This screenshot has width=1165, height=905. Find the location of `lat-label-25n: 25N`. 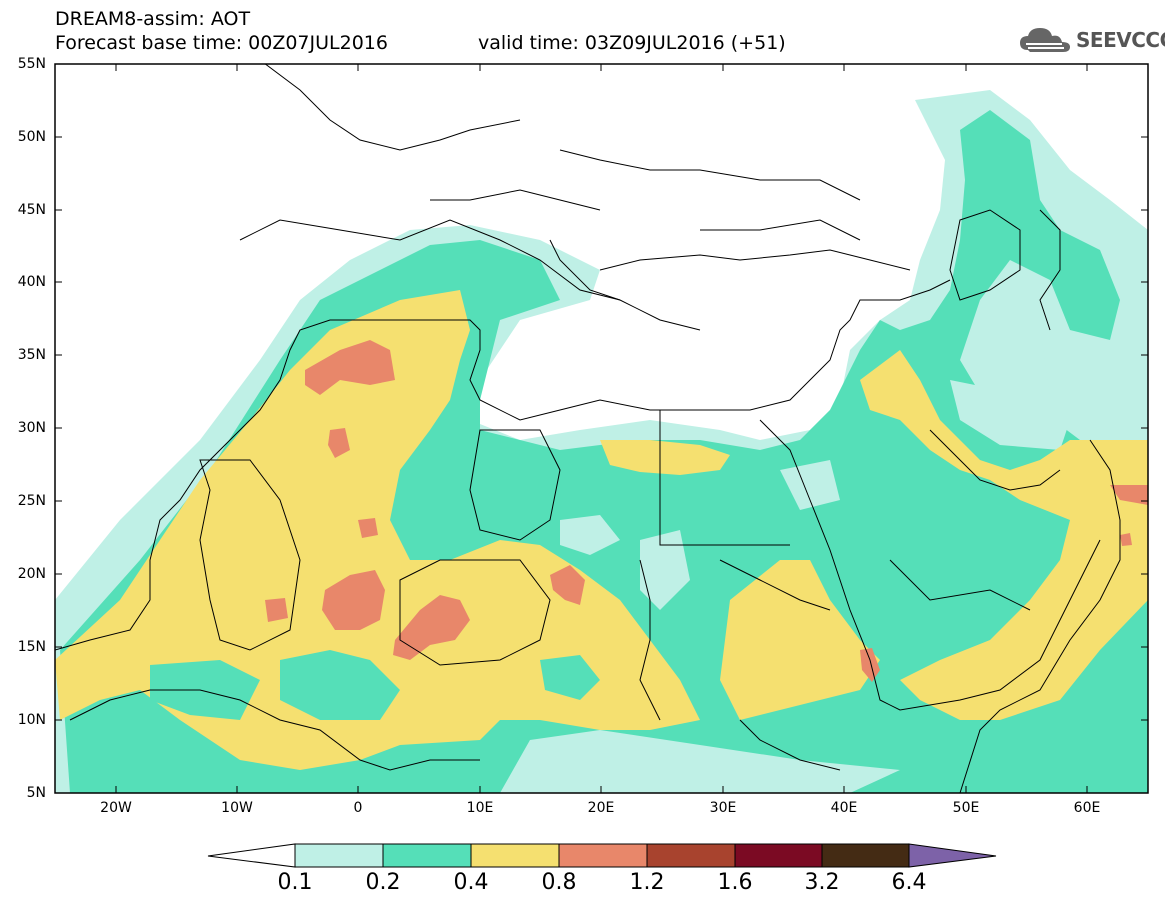

lat-label-25n: 25N is located at coordinates (31, 501).